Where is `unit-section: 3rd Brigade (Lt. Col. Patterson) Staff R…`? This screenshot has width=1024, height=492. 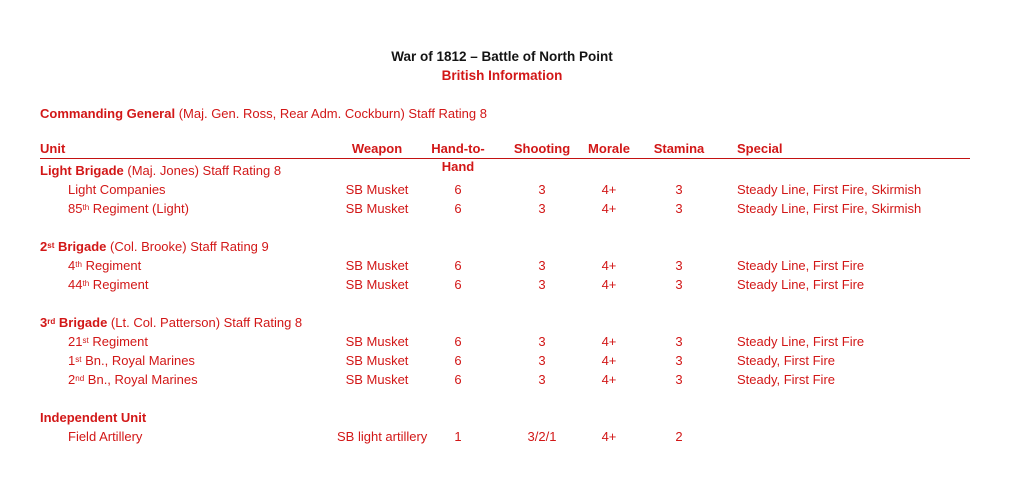 unit-section: 3rd Brigade (Lt. Col. Patterson) Staff R… is located at coordinates (505, 351).